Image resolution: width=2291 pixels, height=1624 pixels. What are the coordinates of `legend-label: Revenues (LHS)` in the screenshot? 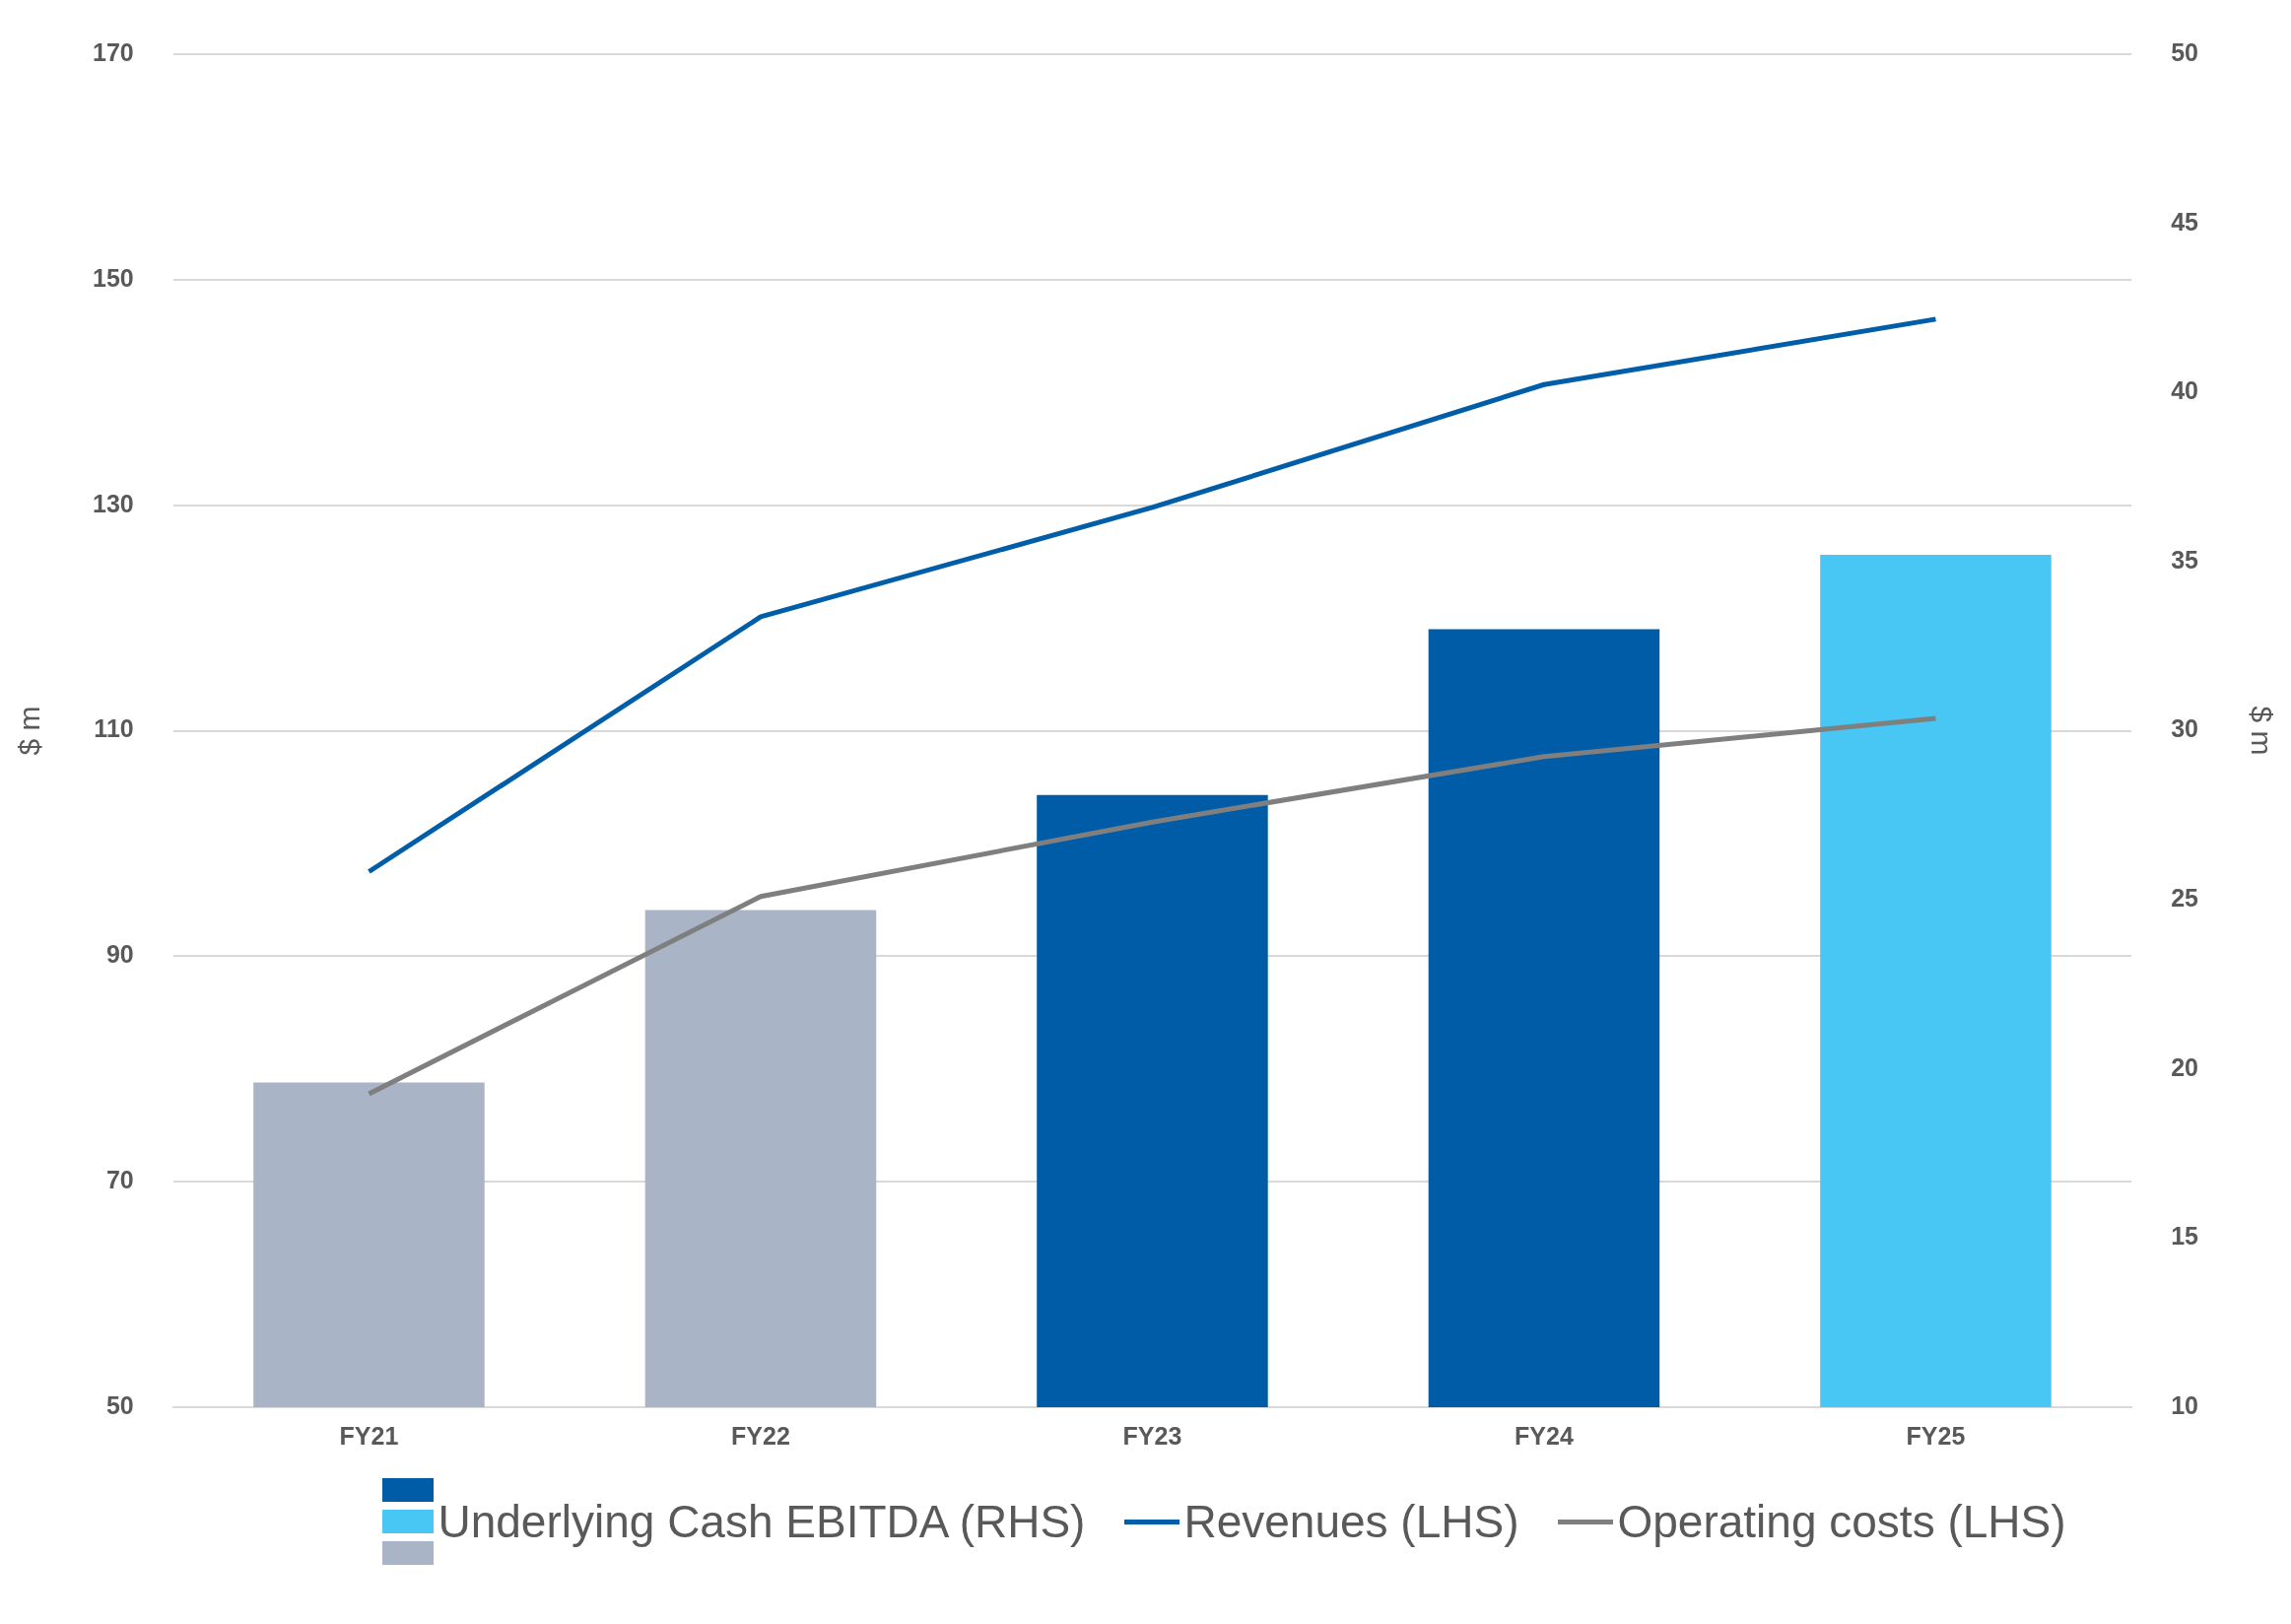 It's located at (1351, 1522).